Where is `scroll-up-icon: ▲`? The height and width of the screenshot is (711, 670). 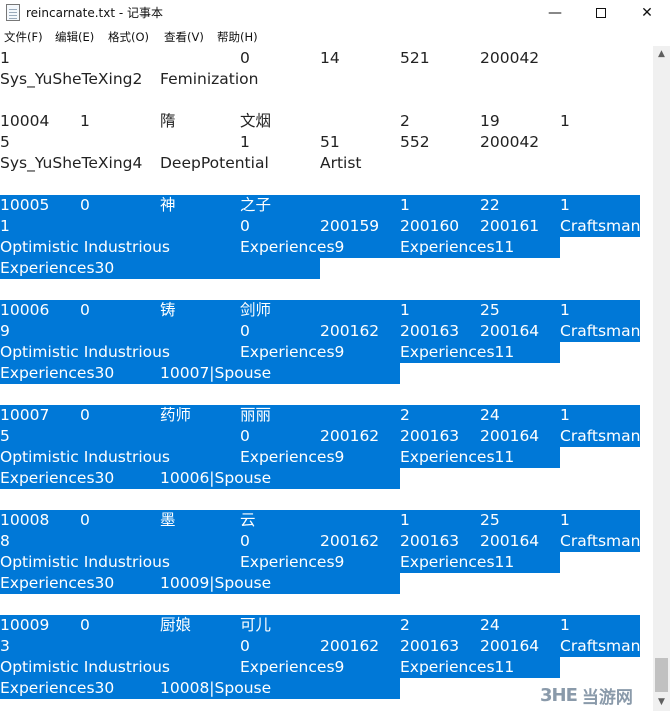 scroll-up-icon: ▲ is located at coordinates (661, 54).